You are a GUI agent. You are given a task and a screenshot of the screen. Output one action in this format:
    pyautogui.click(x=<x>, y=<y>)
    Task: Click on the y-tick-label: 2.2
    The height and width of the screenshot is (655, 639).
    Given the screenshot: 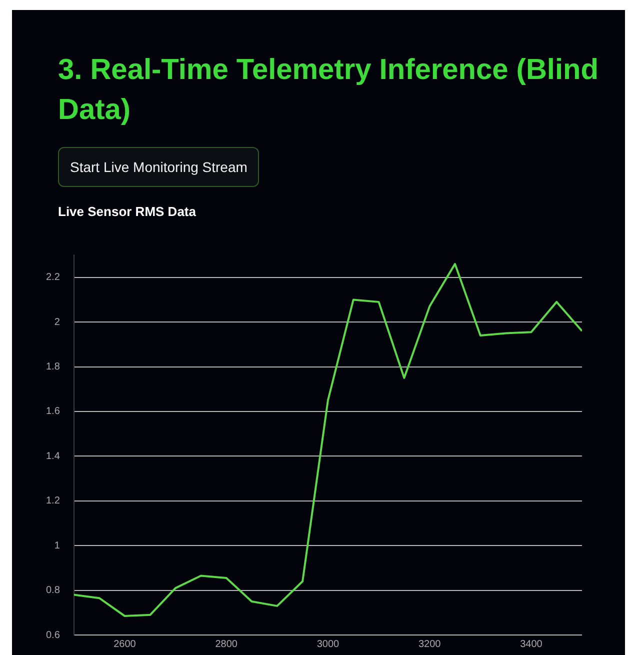 What is the action you would take?
    pyautogui.click(x=53, y=278)
    